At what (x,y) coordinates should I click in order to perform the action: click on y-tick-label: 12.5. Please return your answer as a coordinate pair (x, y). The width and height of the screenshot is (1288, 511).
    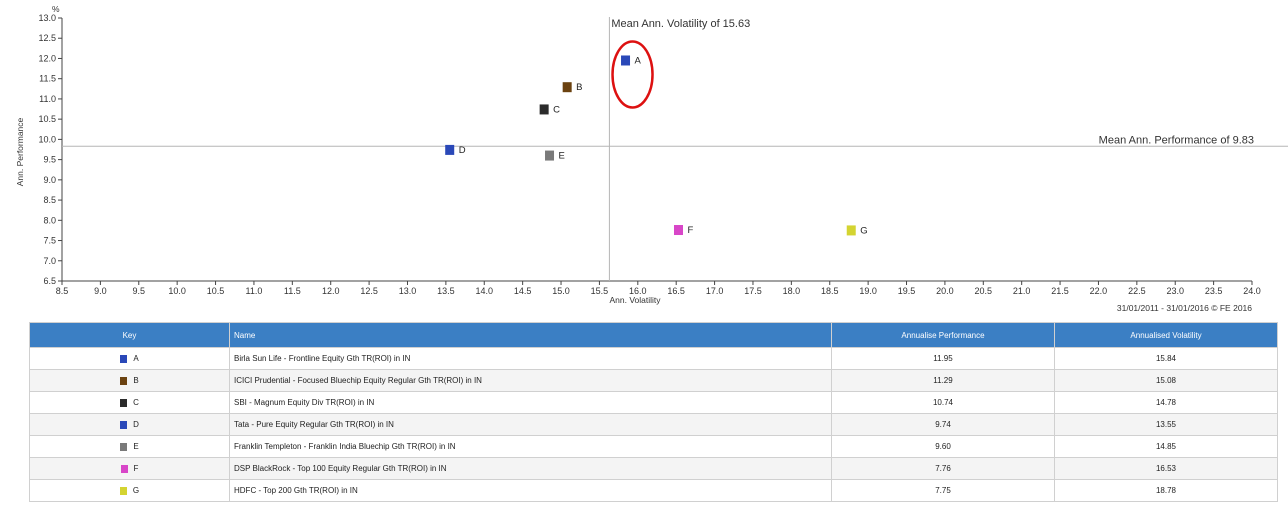
    Looking at the image, I should click on (47, 38).